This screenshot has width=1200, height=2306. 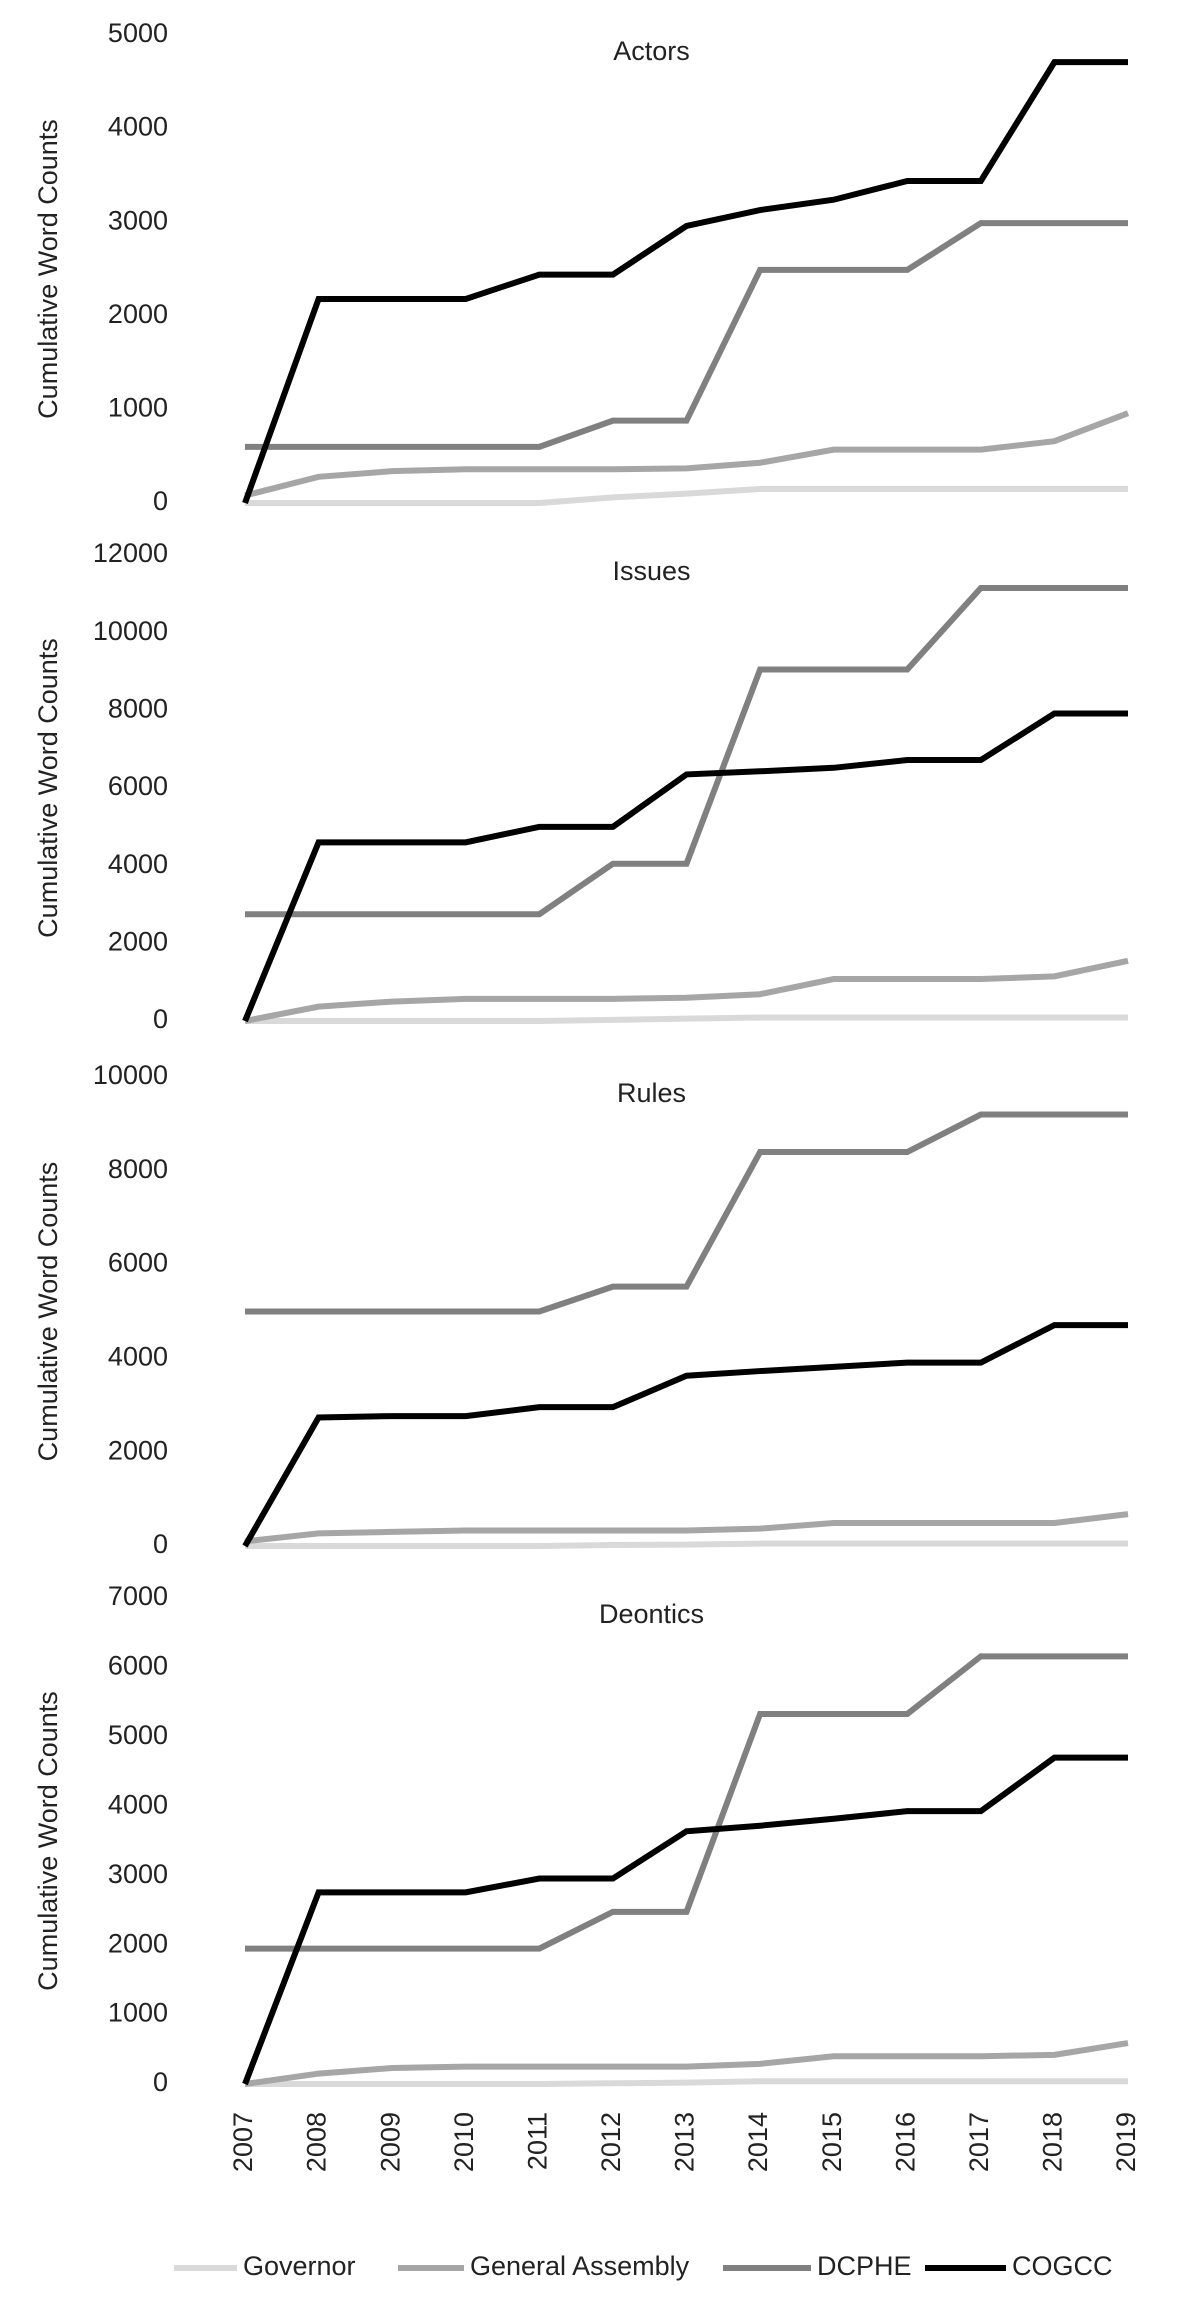 What do you see at coordinates (651, 51) in the screenshot?
I see `chart-title: Actors` at bounding box center [651, 51].